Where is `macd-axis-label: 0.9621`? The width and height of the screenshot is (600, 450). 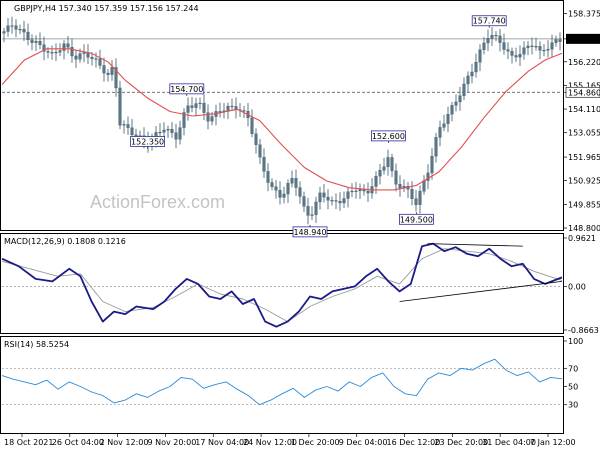
macd-axis-label: 0.9621 is located at coordinates (582, 238).